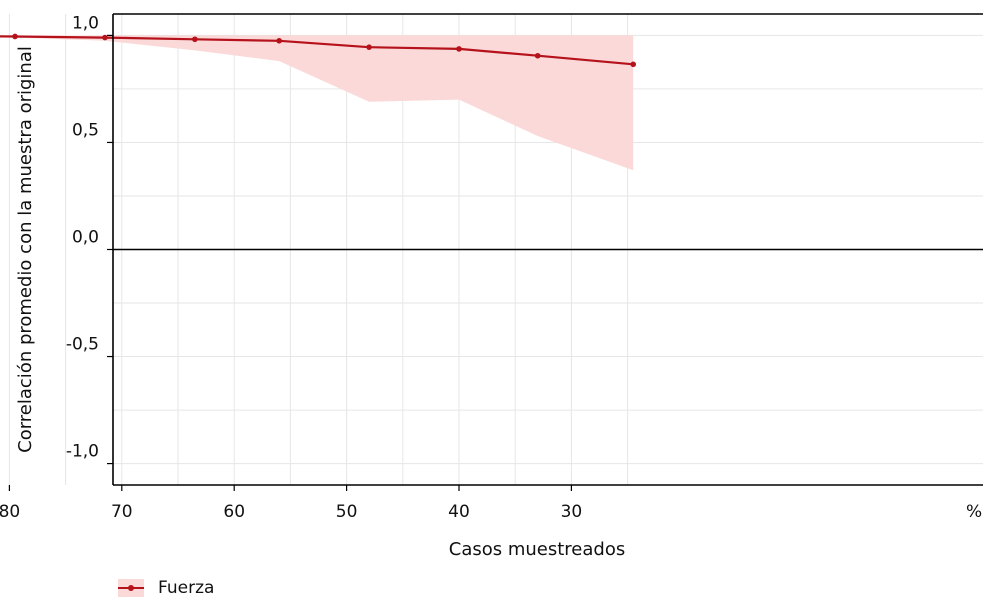 Image resolution: width=983 pixels, height=601 pixels. Describe the element at coordinates (85, 238) in the screenshot. I see `y-tick-label: 0,0` at that location.